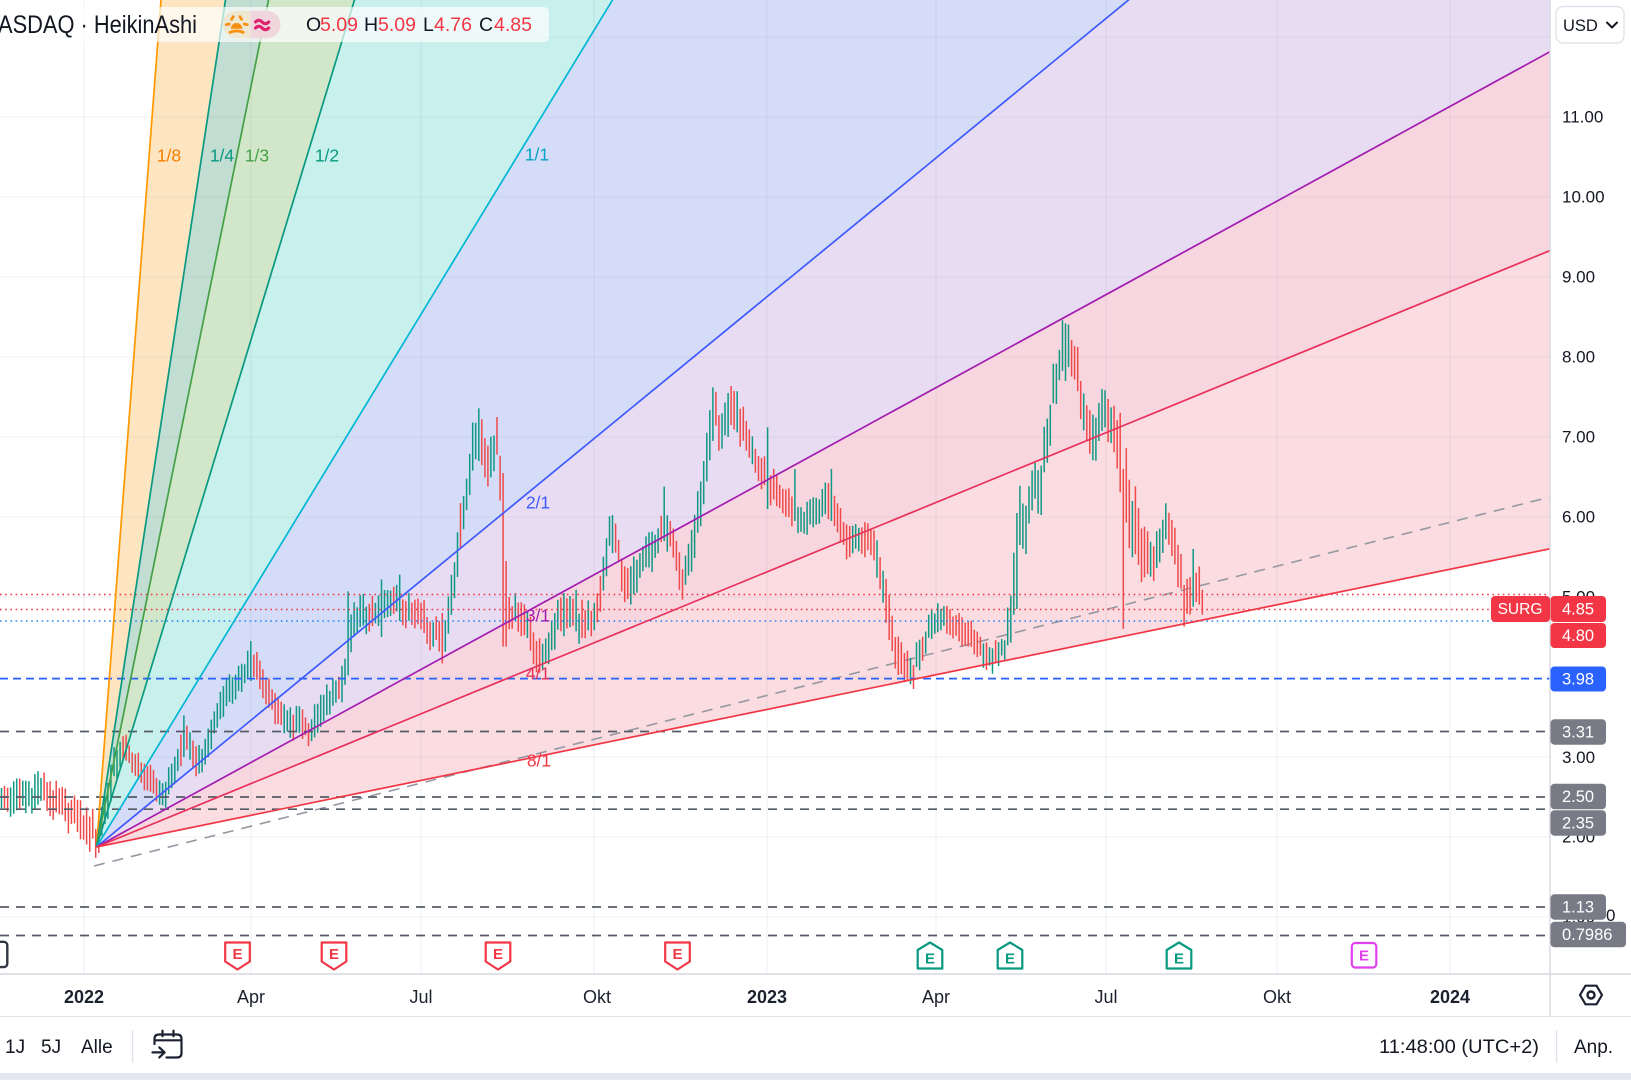 This screenshot has height=1080, width=1631. I want to click on svg-text: 1/3, so click(257, 156).